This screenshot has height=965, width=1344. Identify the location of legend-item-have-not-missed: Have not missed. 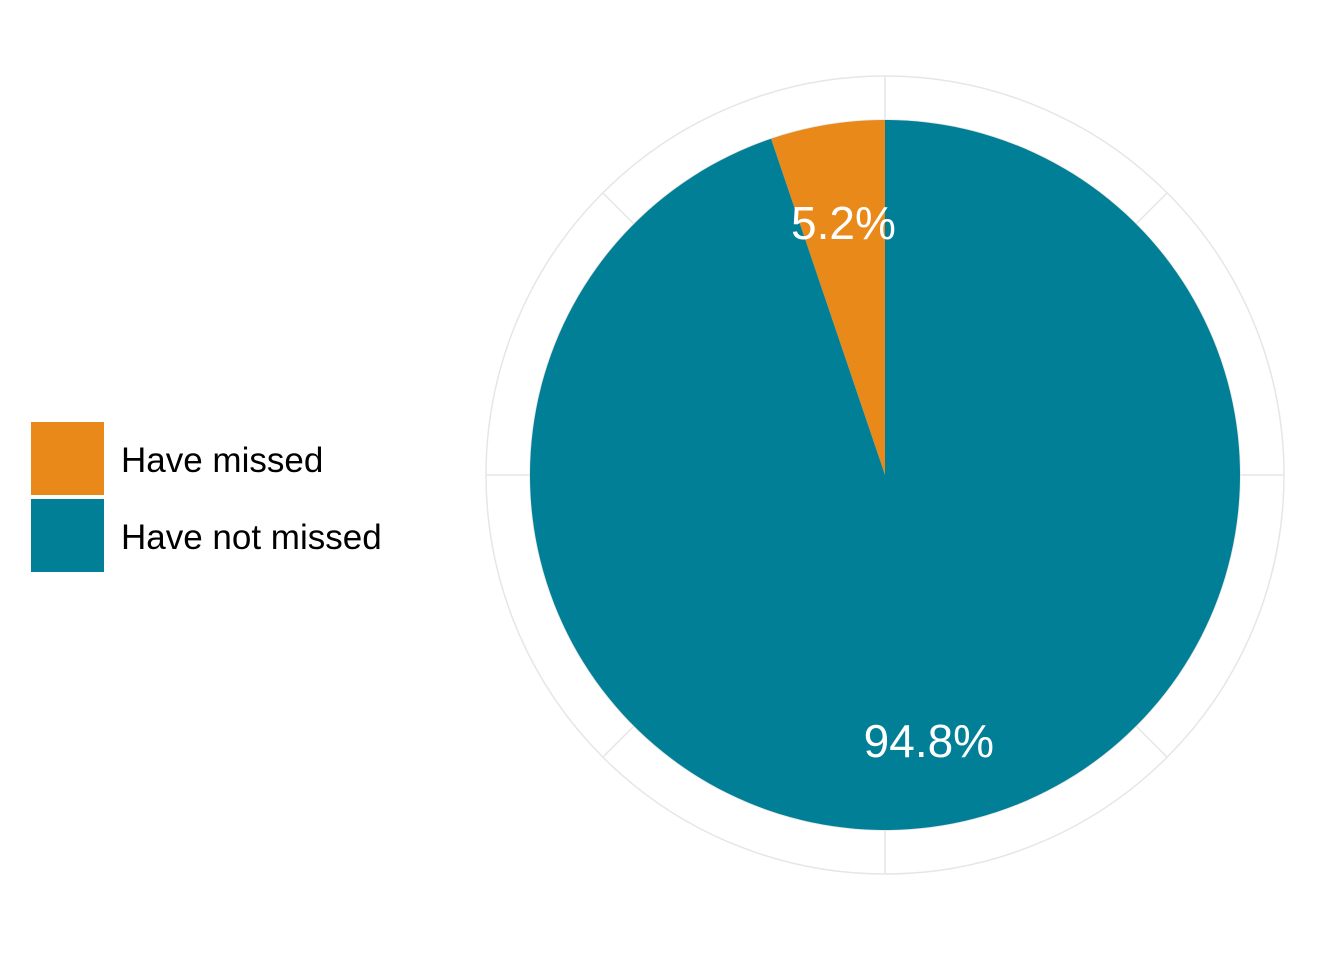
(231, 537).